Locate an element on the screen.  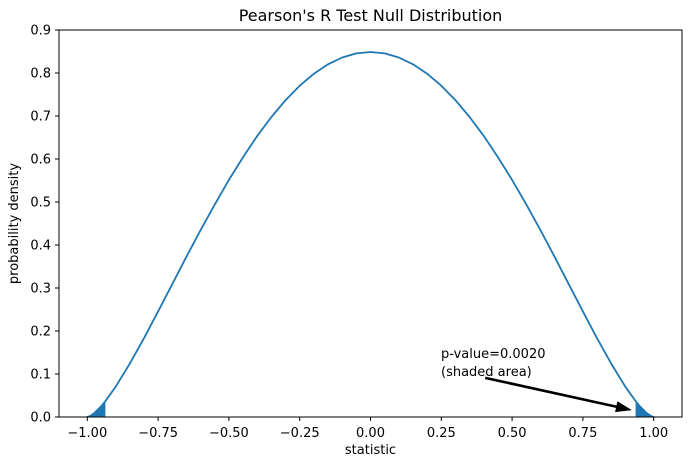
y-axis-tick-label: 0.1 is located at coordinates (40, 375).